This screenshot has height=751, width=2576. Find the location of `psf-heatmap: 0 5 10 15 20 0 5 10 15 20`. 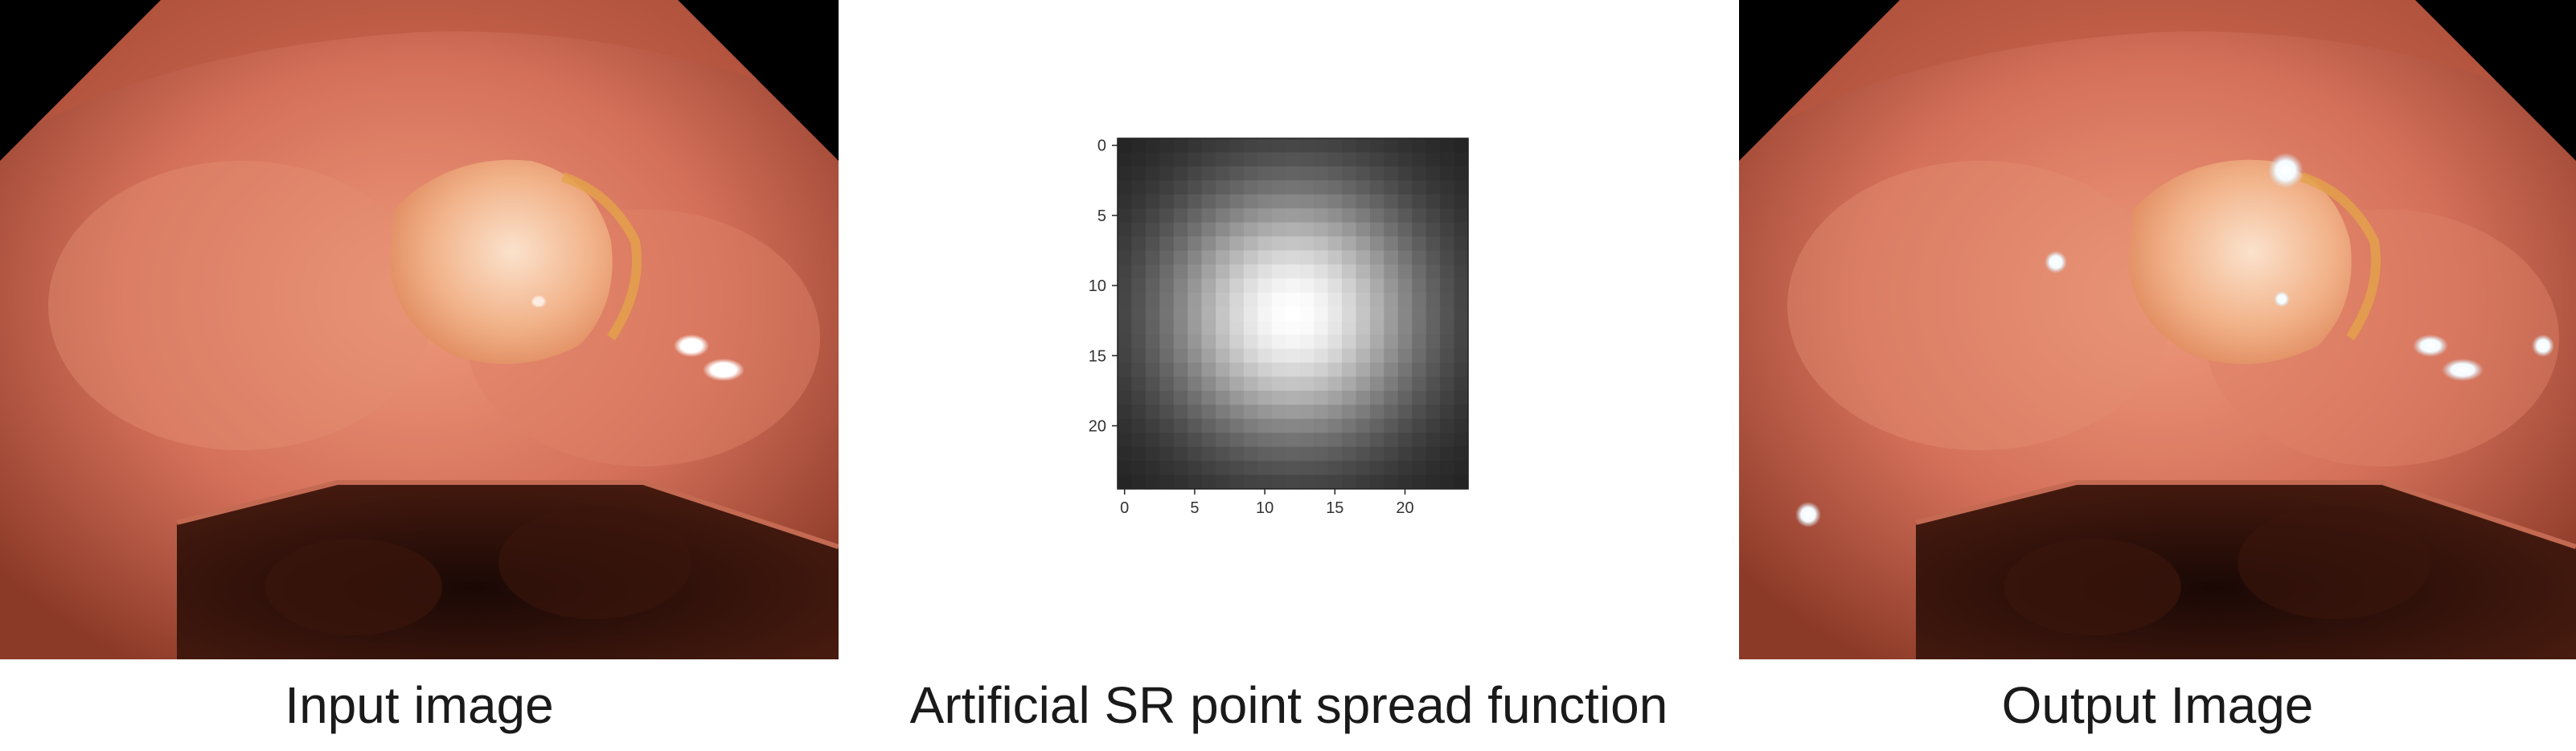

psf-heatmap: 0 5 10 15 20 0 5 10 15 20 is located at coordinates (1279, 327).